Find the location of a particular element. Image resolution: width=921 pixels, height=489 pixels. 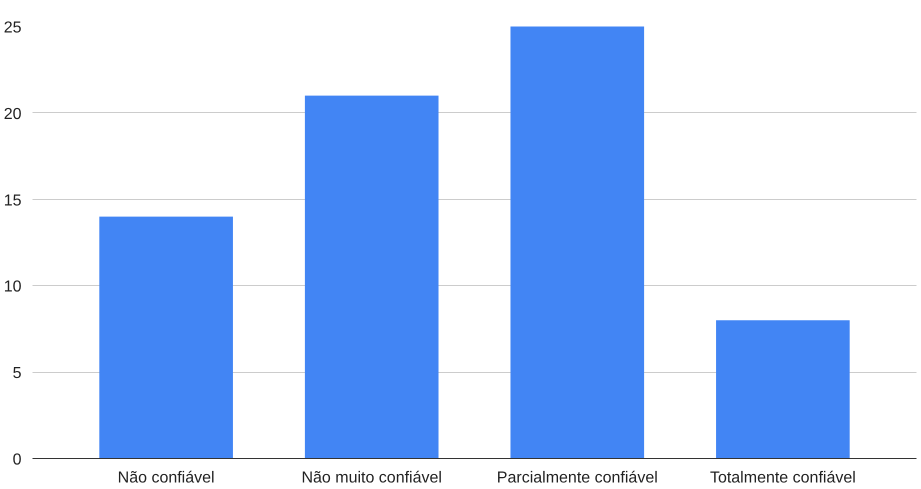

y-tick-label: 25 is located at coordinates (13, 28).